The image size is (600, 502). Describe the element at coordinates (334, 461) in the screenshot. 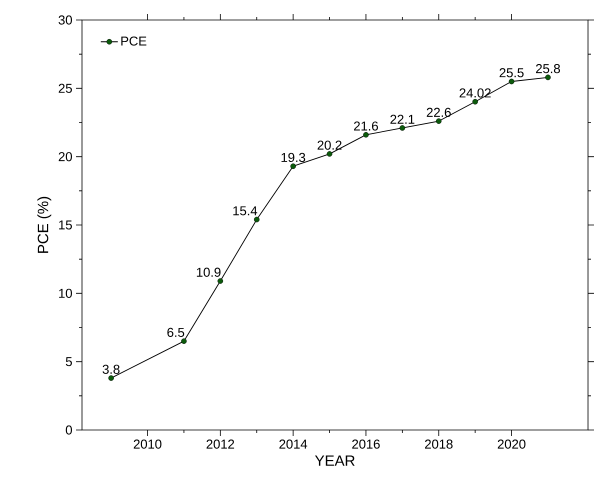

I see `x-axis-title: YEAR` at that location.